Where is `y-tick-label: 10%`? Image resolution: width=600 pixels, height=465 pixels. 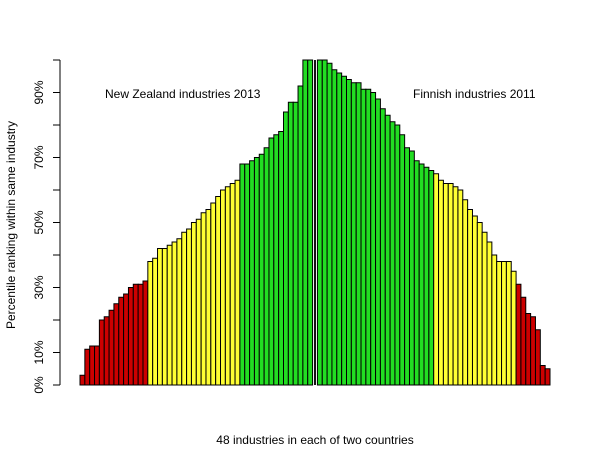
y-tick-label: 10% is located at coordinates (39, 352).